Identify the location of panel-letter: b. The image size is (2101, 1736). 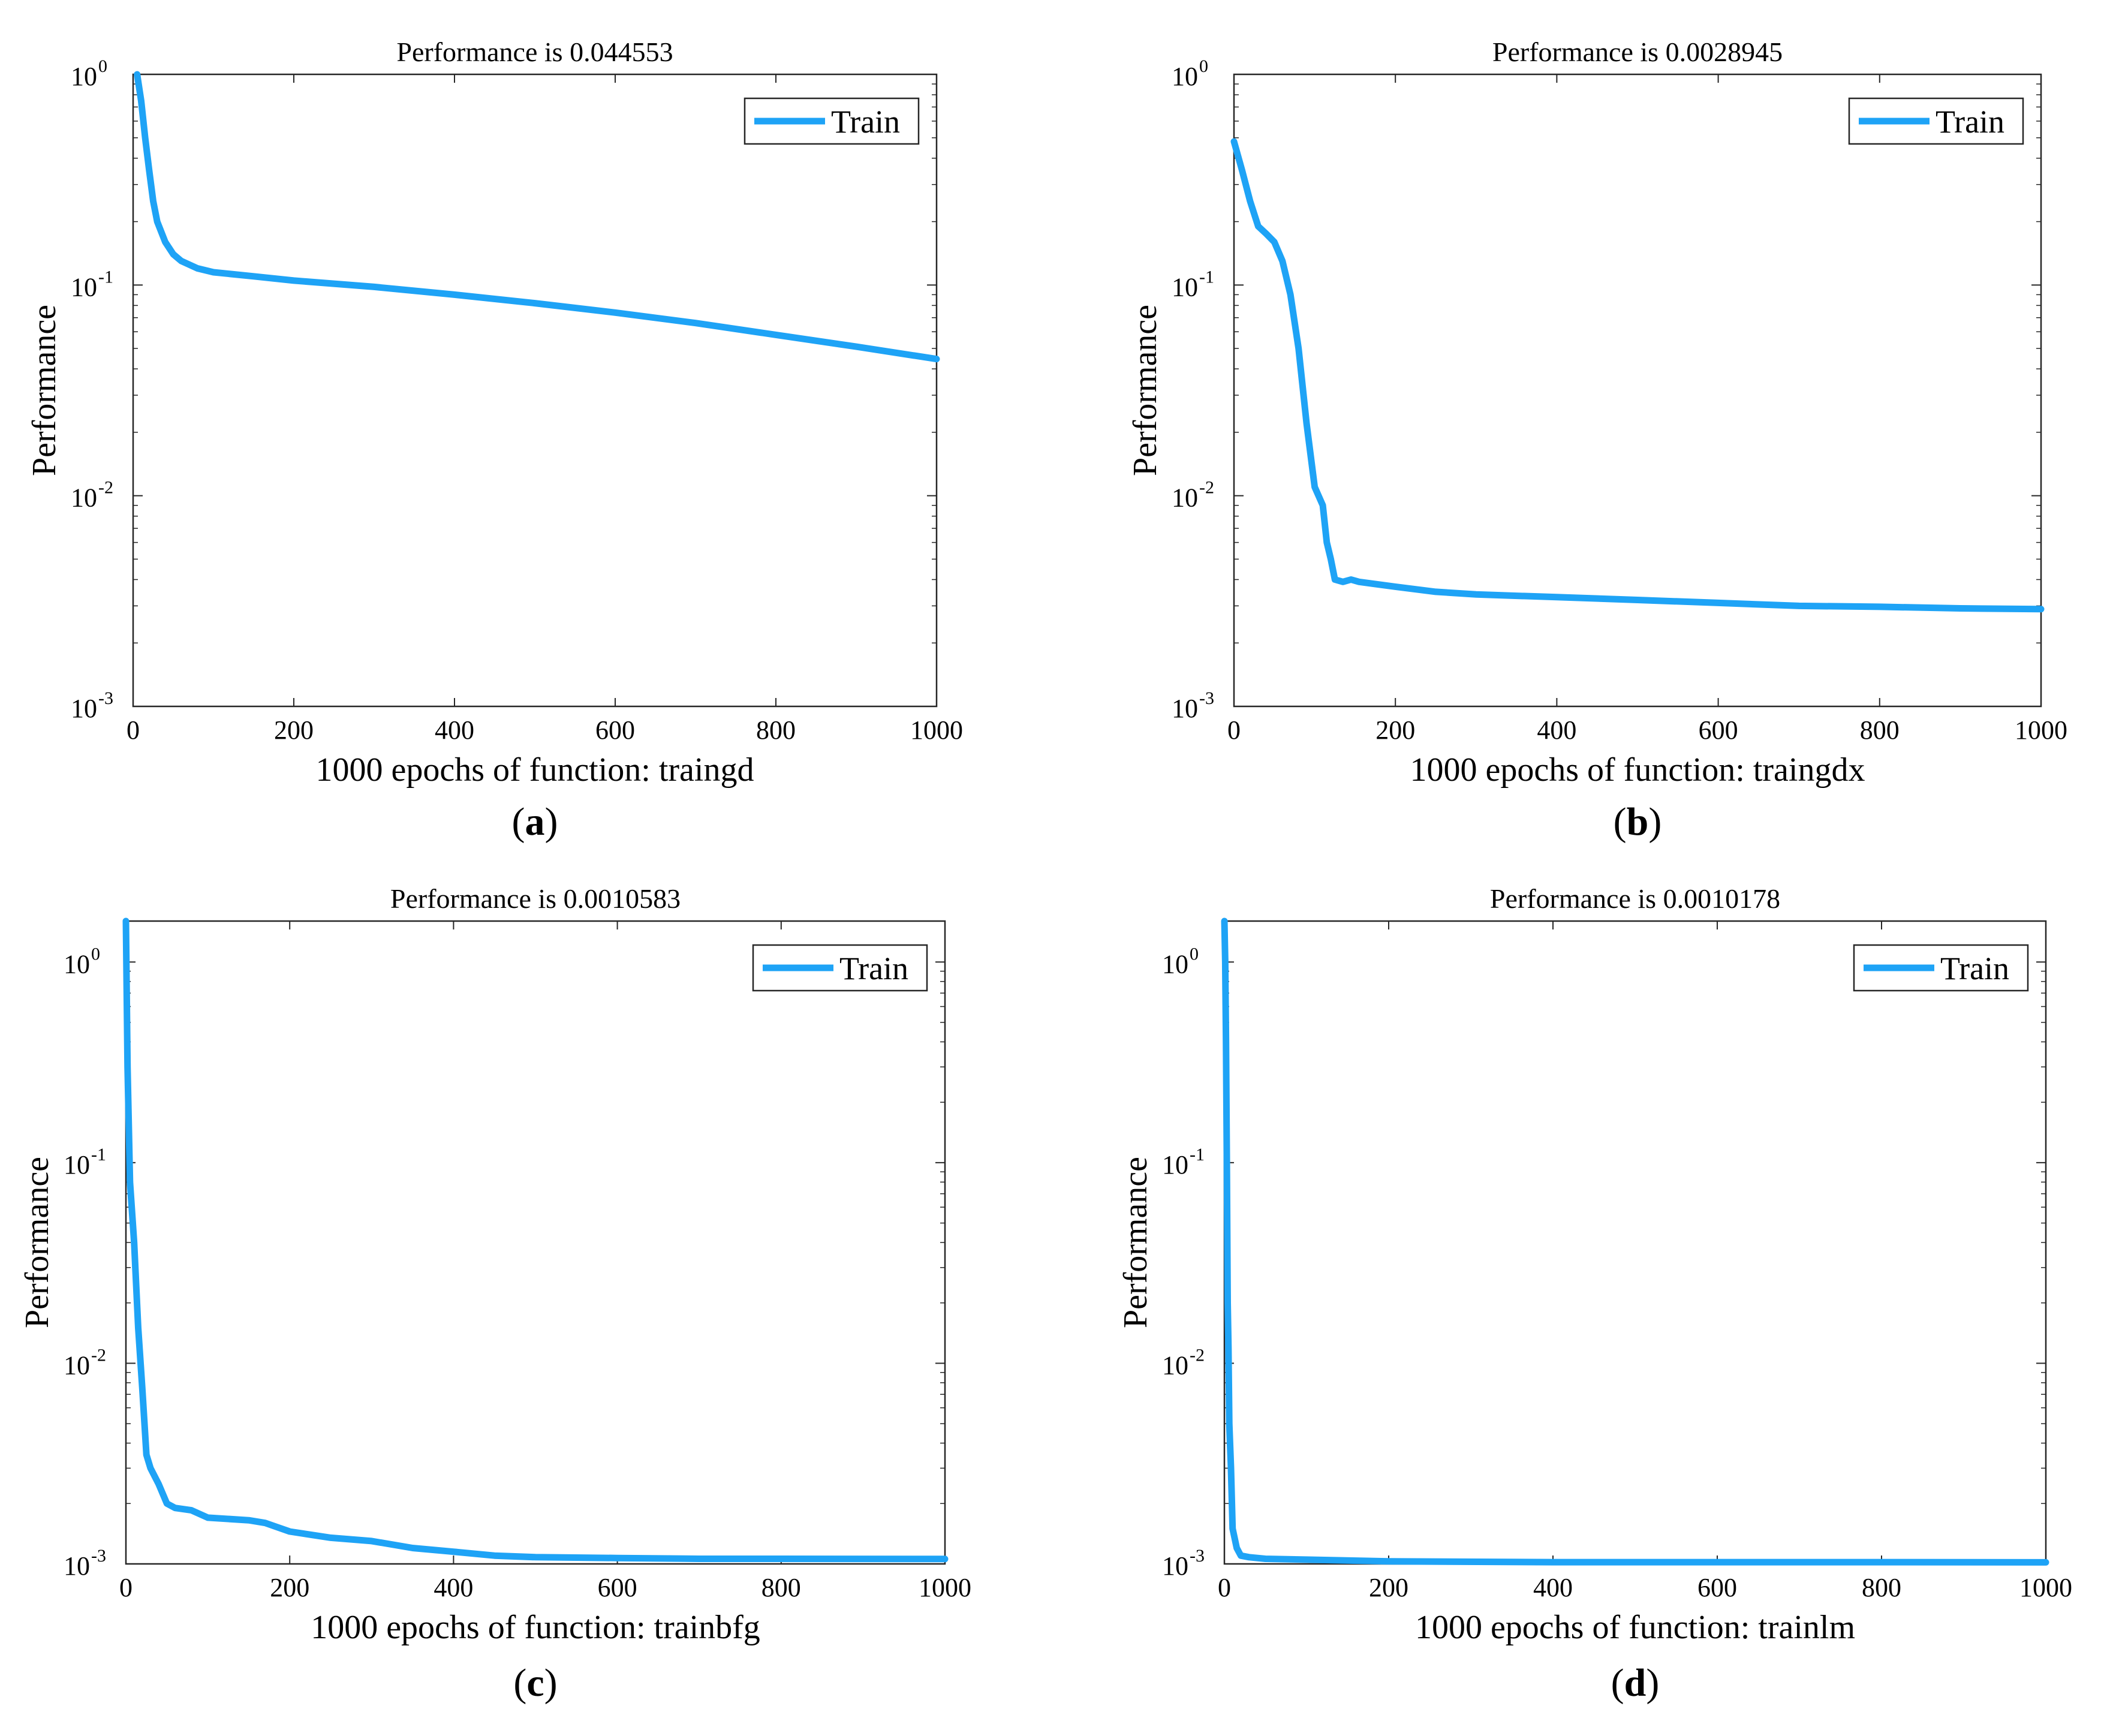
(1638, 822).